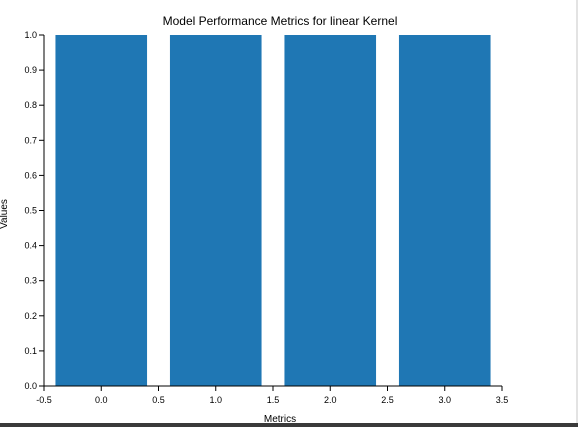 Image resolution: width=578 pixels, height=432 pixels. What do you see at coordinates (444, 400) in the screenshot?
I see `x-tick-label-7: 3.0` at bounding box center [444, 400].